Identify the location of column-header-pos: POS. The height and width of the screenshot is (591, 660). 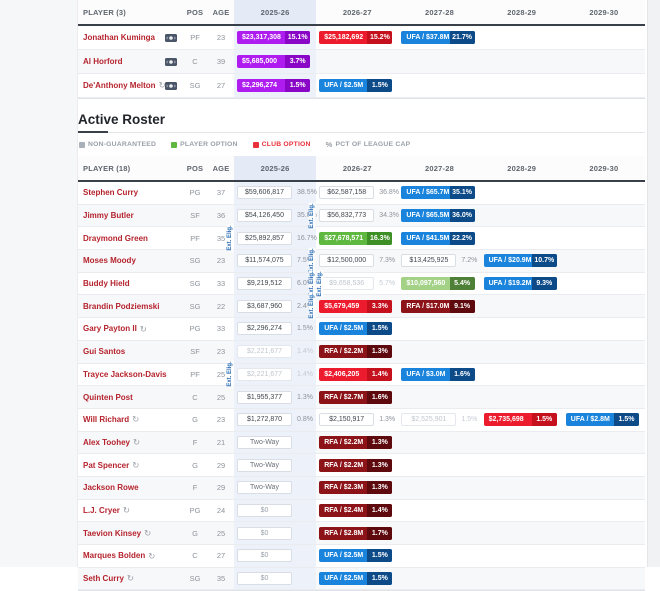
(195, 12).